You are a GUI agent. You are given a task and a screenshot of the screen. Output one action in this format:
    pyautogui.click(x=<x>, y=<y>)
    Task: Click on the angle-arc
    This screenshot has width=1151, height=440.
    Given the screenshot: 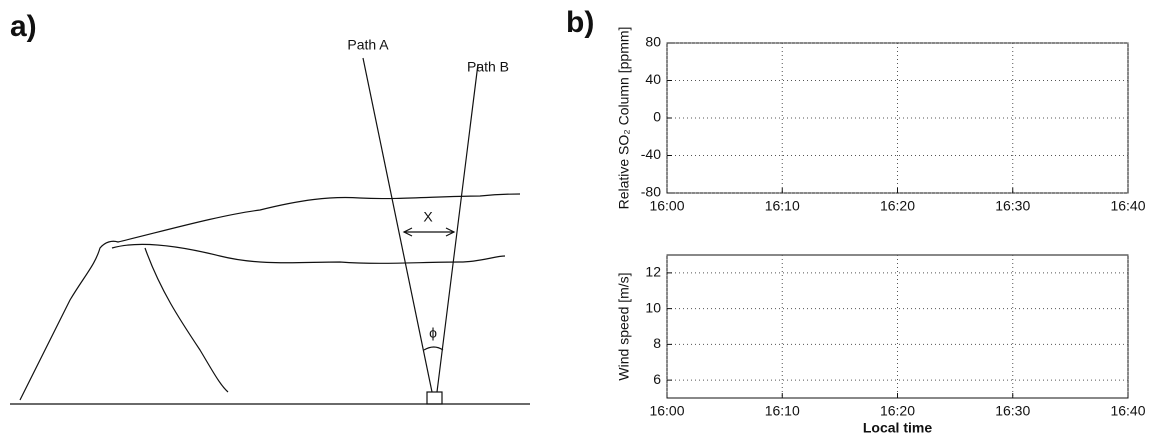 What is the action you would take?
    pyautogui.click(x=433, y=348)
    